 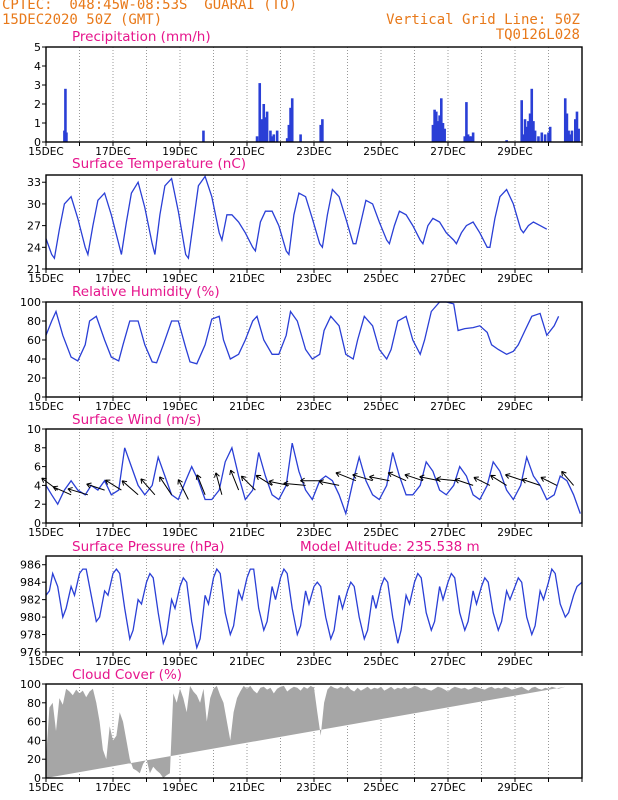 I want to click on rh-title: Relative Humidity (%), so click(x=146, y=292).